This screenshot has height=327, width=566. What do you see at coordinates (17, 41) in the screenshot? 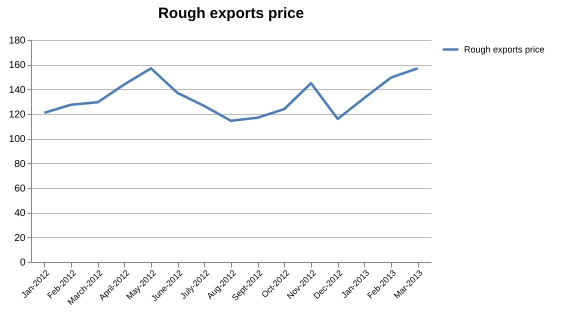
I see `y-tick-label: 180` at bounding box center [17, 41].